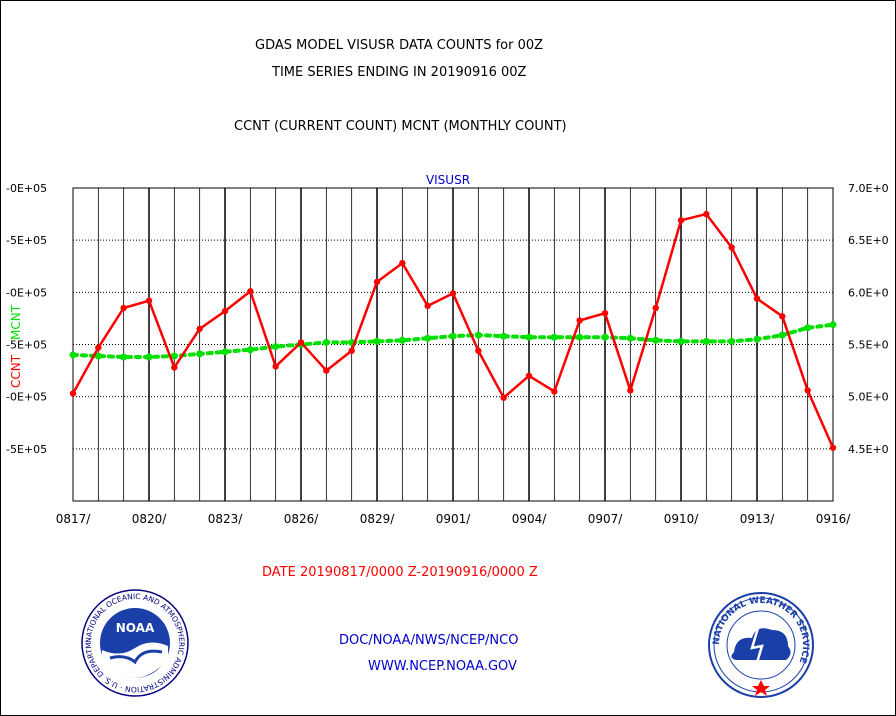 This screenshot has width=896, height=716. I want to click on noaa-logo-text: NOAA, so click(135, 628).